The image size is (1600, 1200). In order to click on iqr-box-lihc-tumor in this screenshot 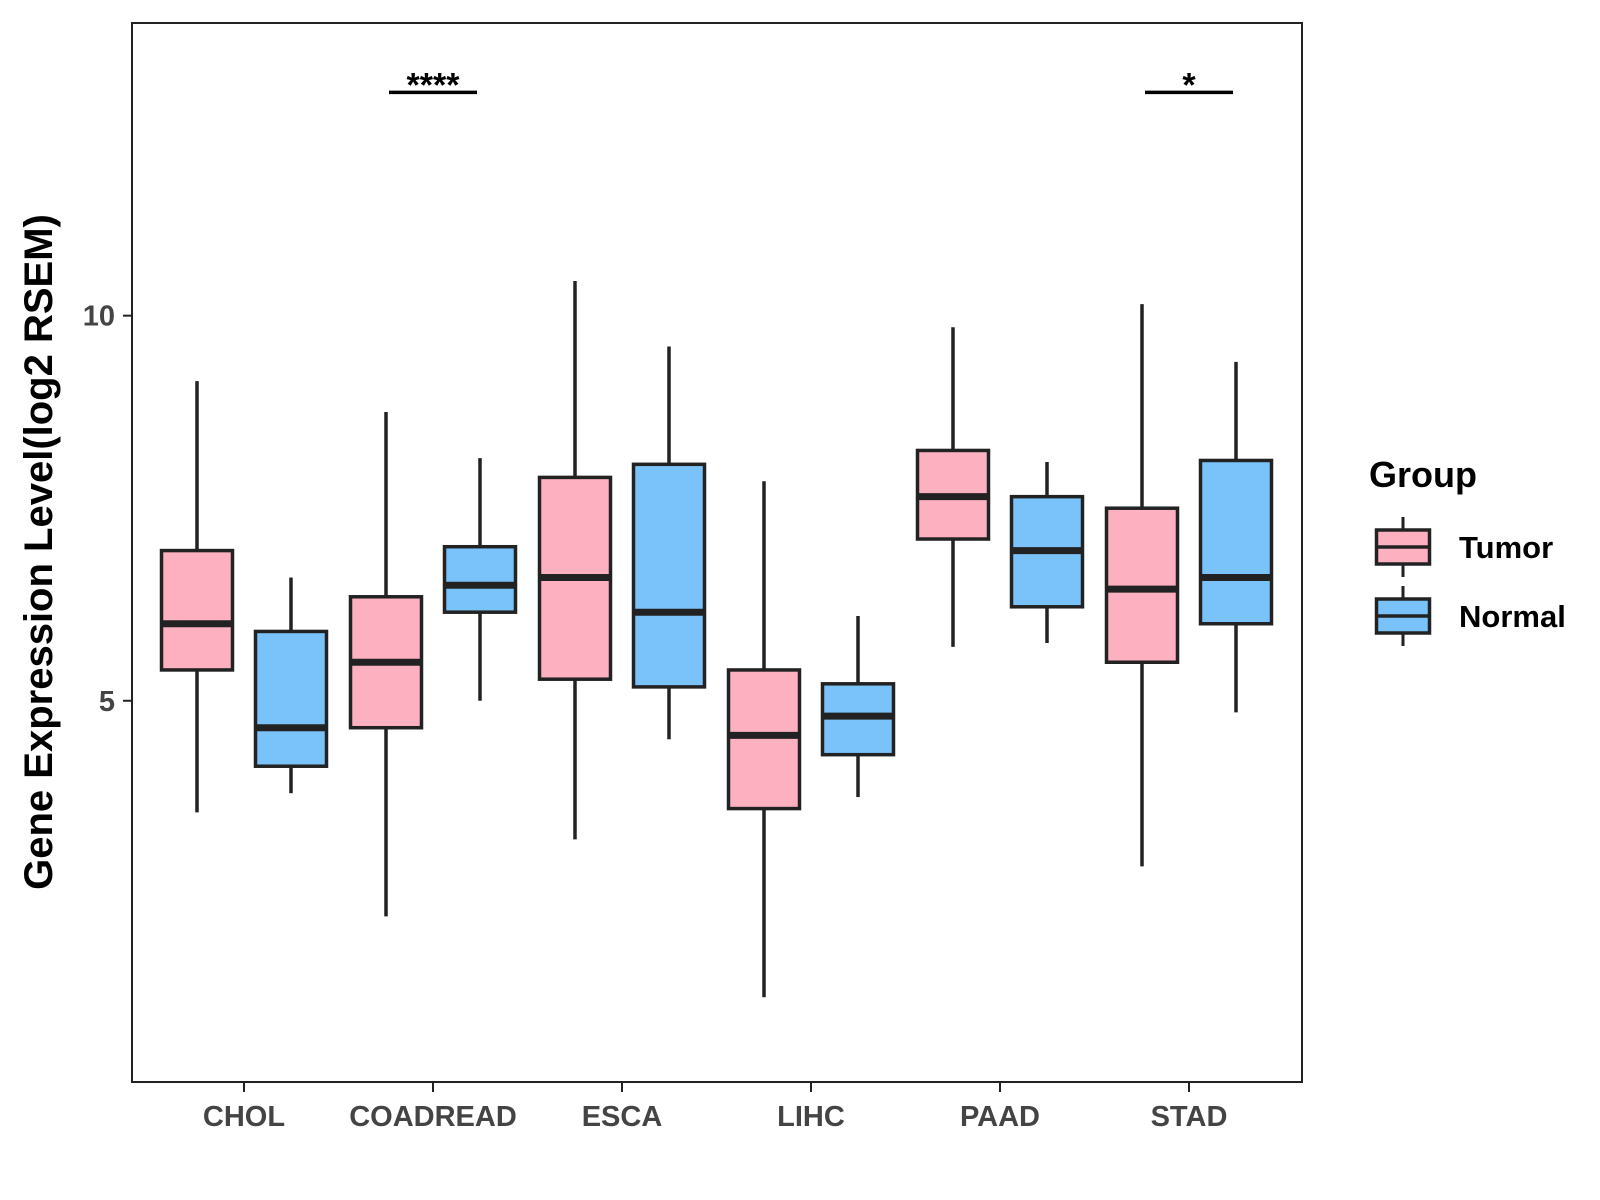, I will do `click(764, 739)`.